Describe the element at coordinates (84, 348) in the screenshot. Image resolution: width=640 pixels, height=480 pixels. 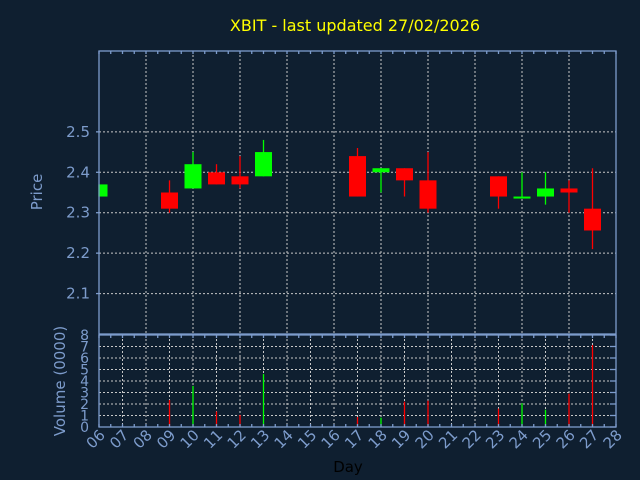
I see `volume-tick-label: 7` at that location.